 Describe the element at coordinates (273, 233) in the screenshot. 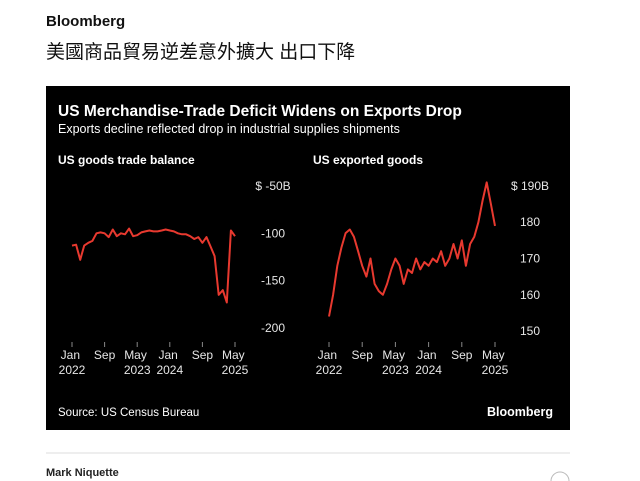

I see `y-tick-label: -100` at that location.